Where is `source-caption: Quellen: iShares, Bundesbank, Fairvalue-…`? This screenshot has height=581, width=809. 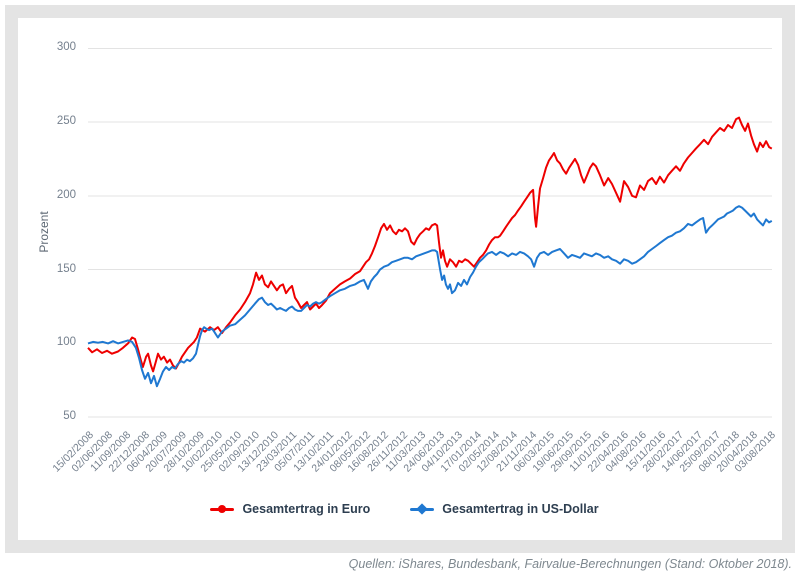 source-caption: Quellen: iShares, Bundesbank, Fairvalue-… is located at coordinates (570, 564).